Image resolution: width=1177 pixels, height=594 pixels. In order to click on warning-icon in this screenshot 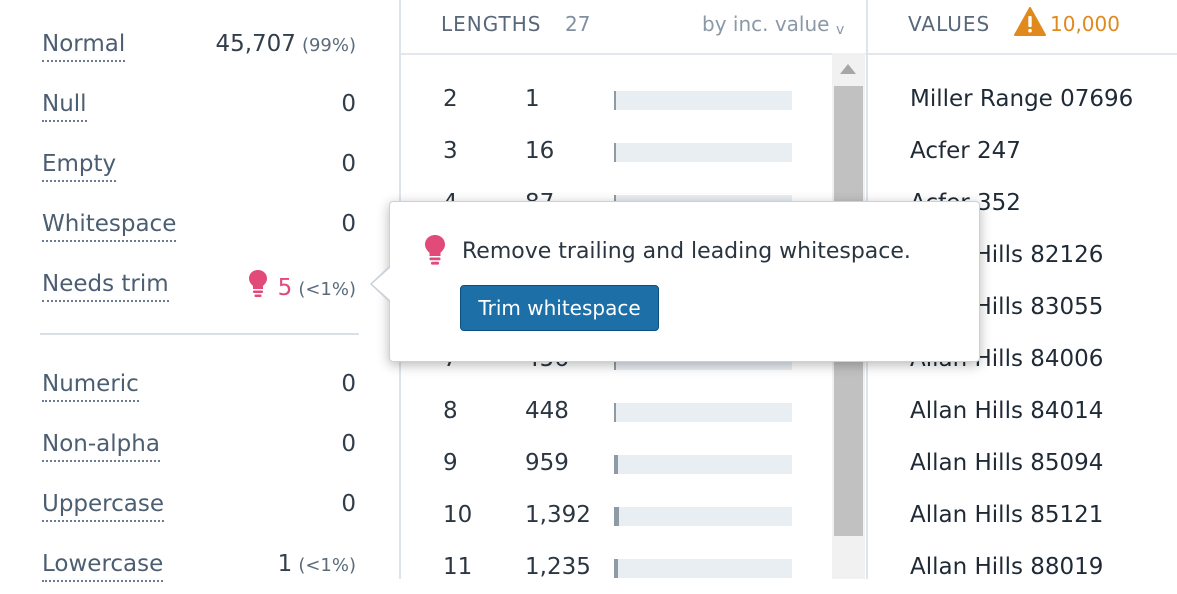, I will do `click(1030, 22)`.